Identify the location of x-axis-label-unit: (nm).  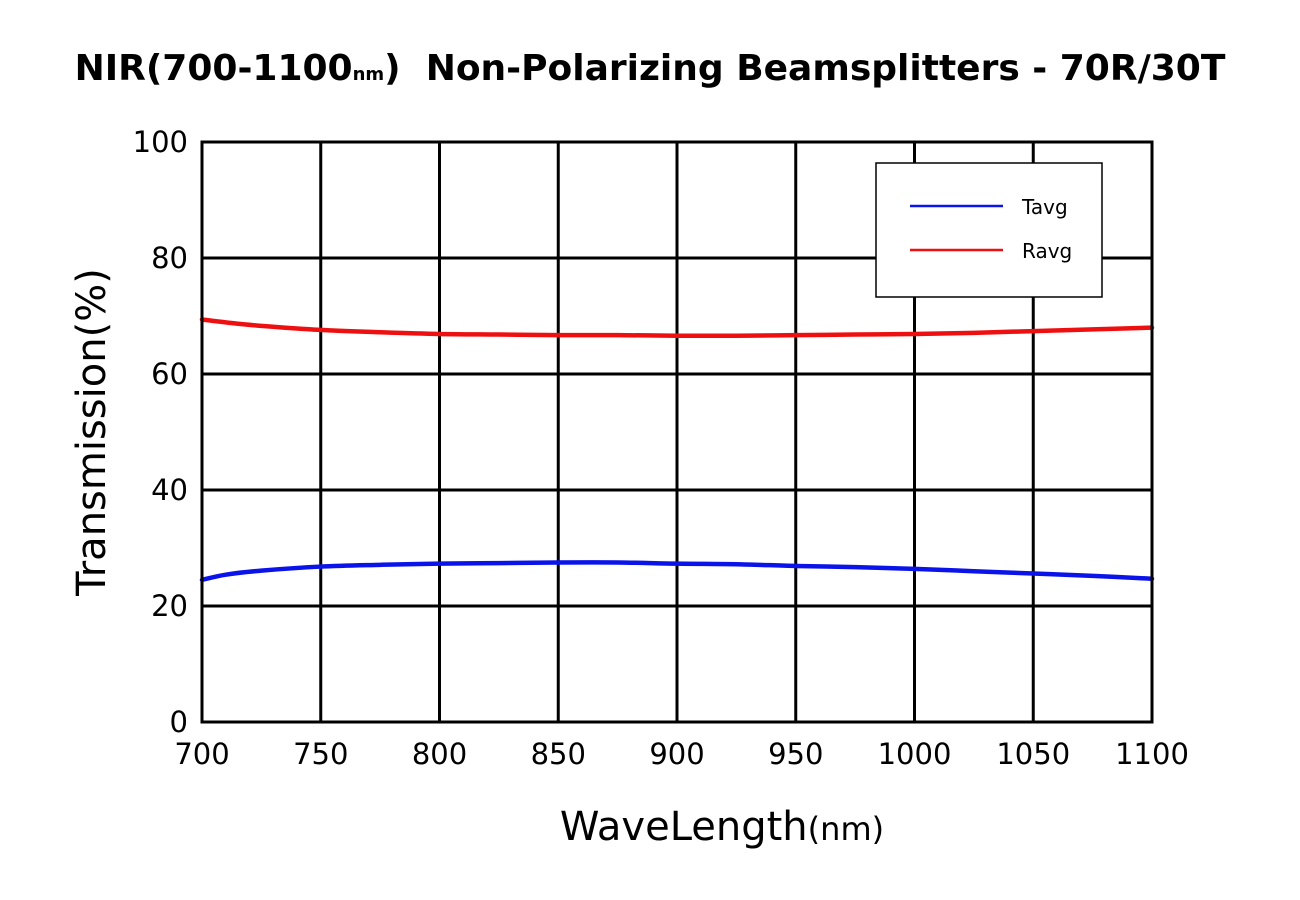
(846, 829).